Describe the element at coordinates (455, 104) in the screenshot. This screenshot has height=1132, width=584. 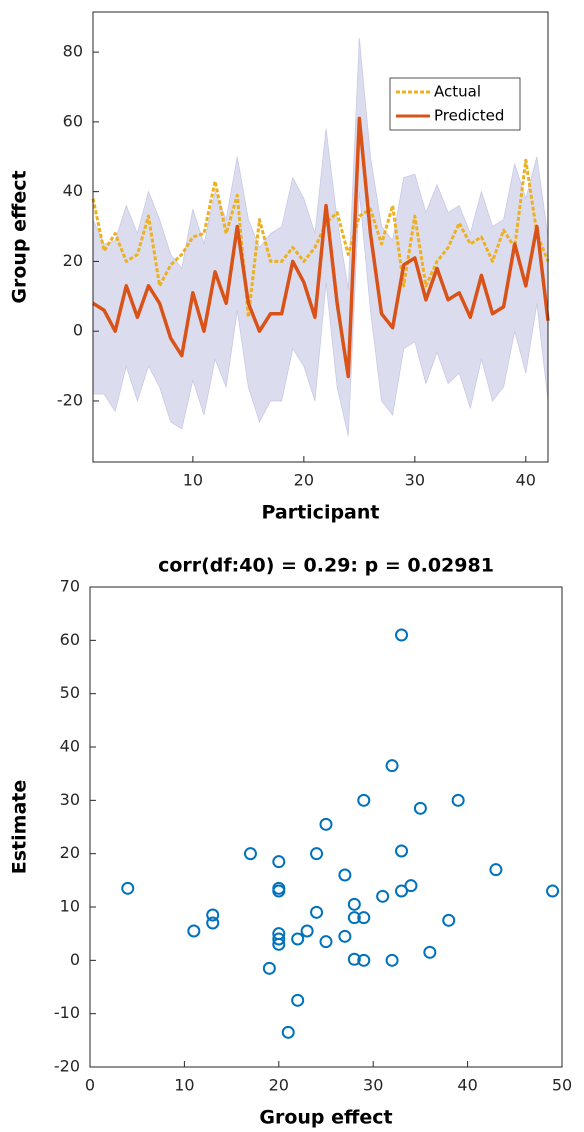
I see `legend-box` at that location.